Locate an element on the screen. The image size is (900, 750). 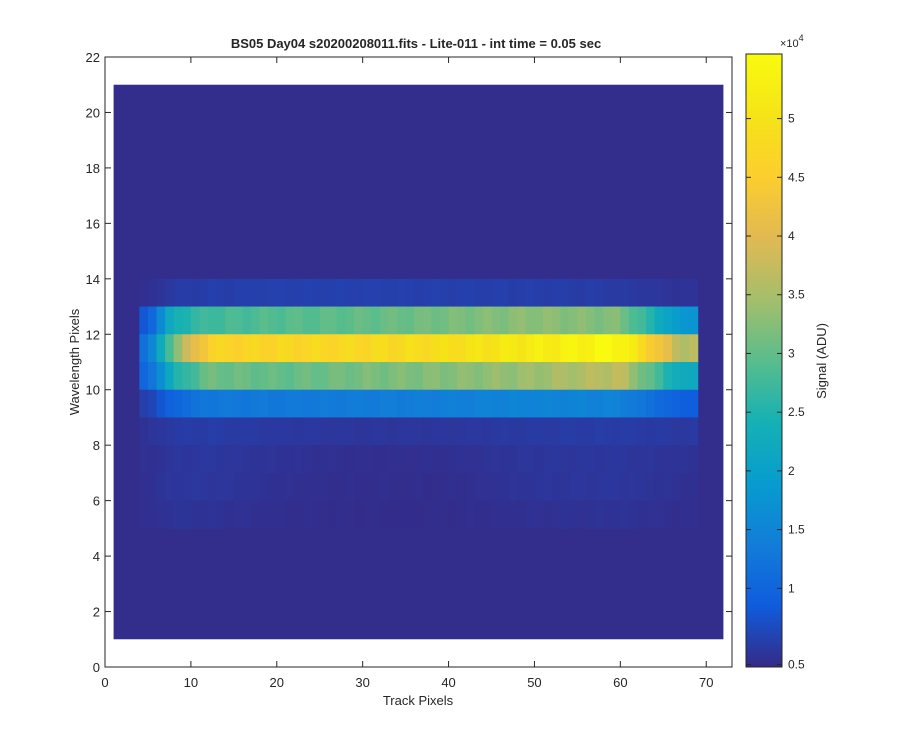
colorbar-tick-label: 1 is located at coordinates (791, 588).